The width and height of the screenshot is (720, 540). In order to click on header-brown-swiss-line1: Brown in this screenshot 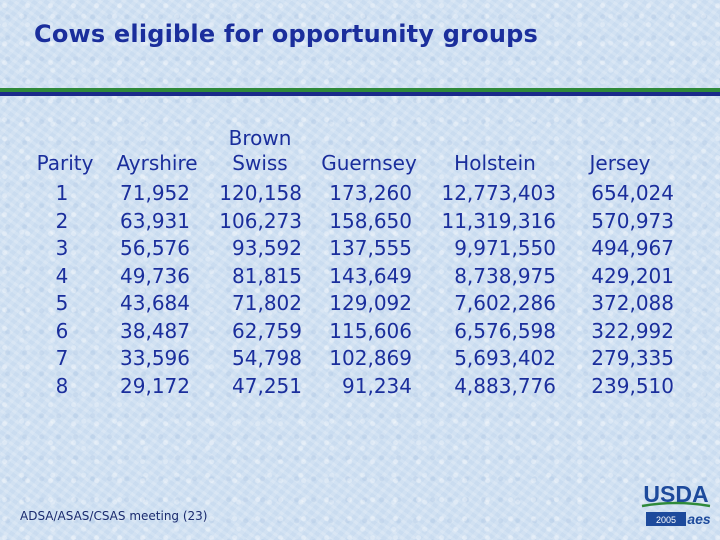, I will do `click(260, 138)`.